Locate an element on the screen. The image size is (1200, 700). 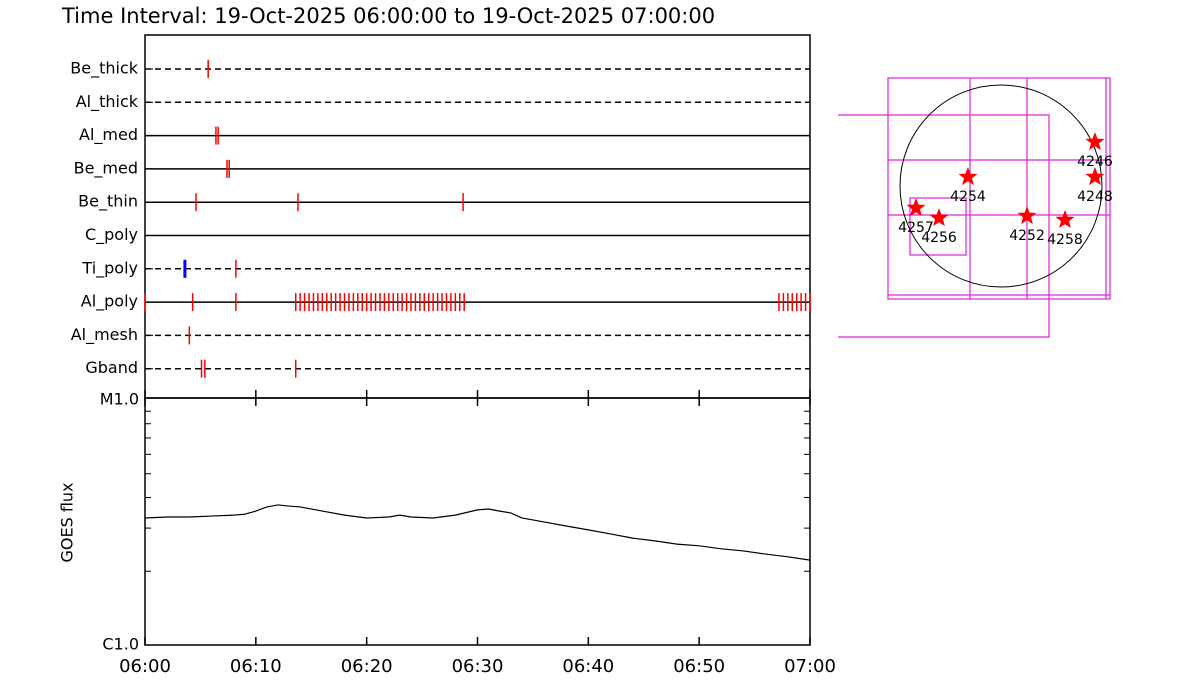
filter-label: Al_poly is located at coordinates (109, 302).